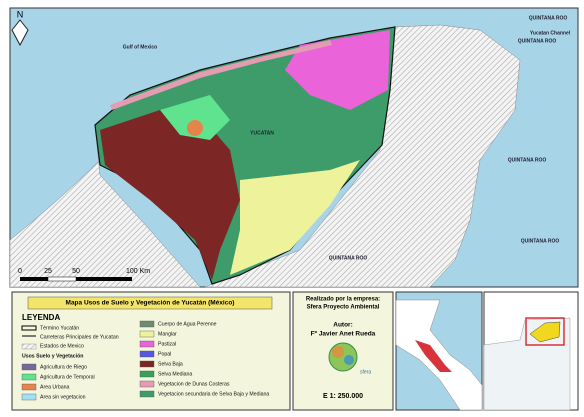 The width and height of the screenshot is (584, 417). Describe the element at coordinates (175, 374) in the screenshot. I see `legend-label: Selva Mediana` at that location.